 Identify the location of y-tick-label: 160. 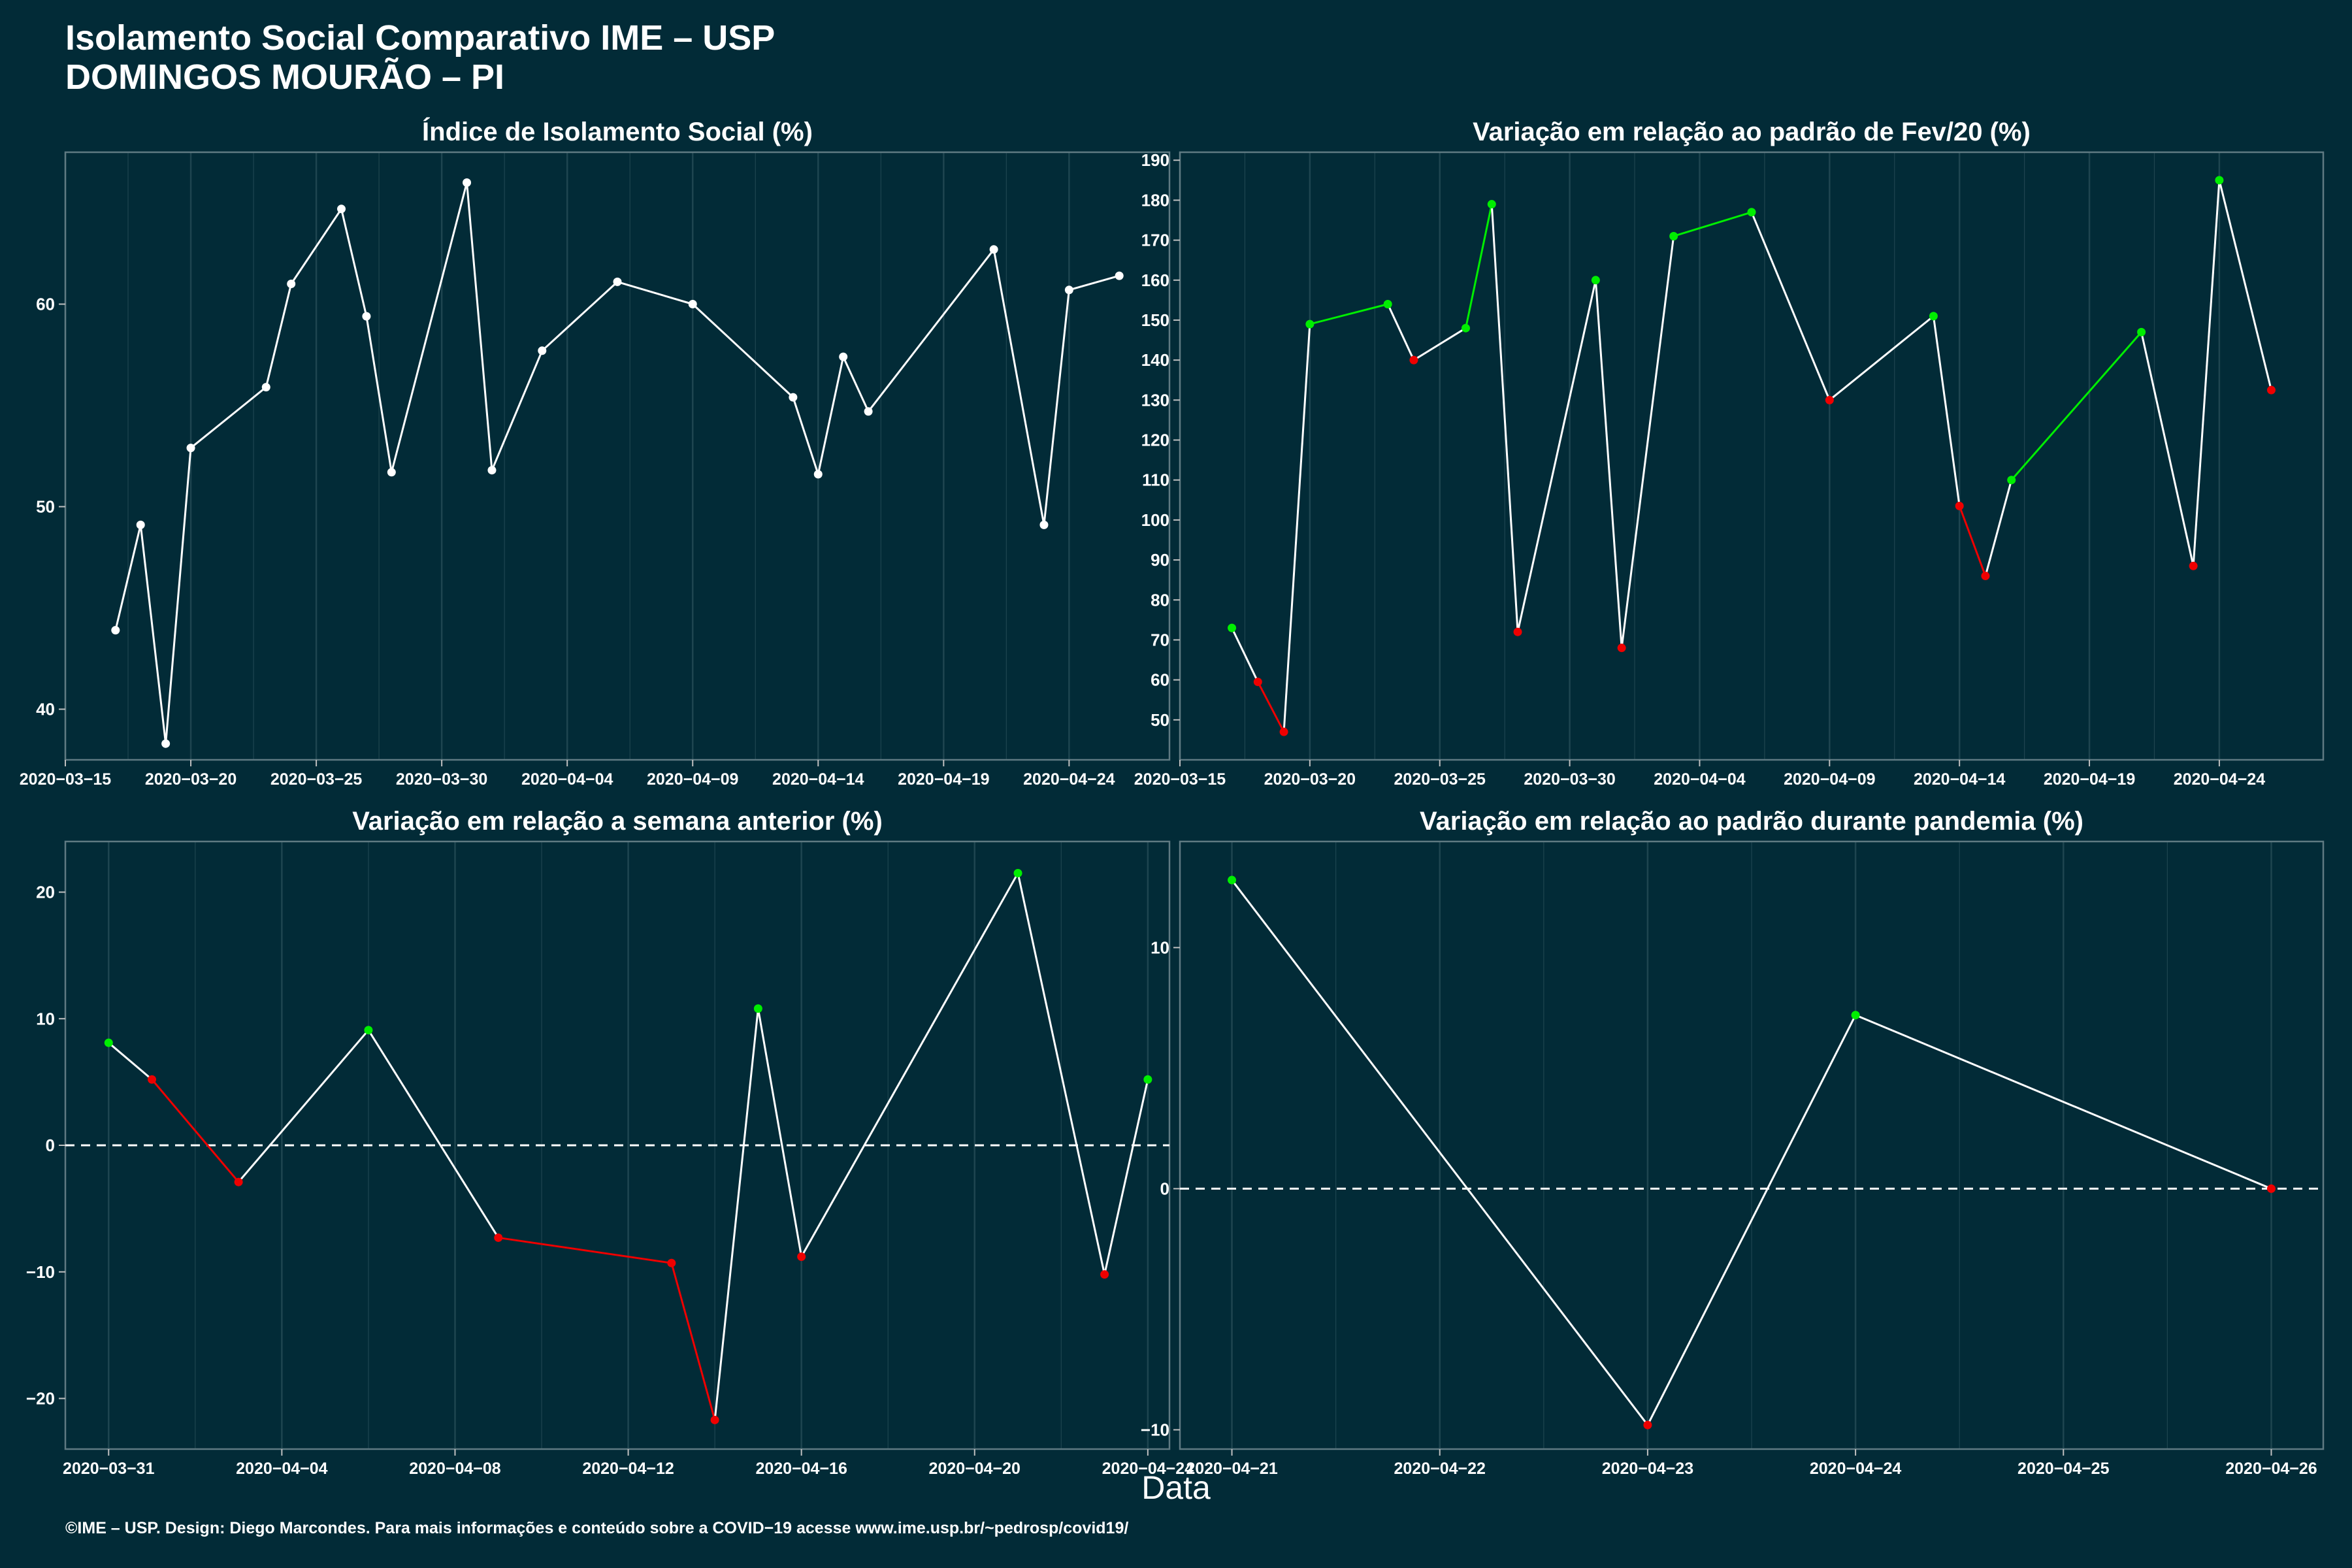
(1155, 280).